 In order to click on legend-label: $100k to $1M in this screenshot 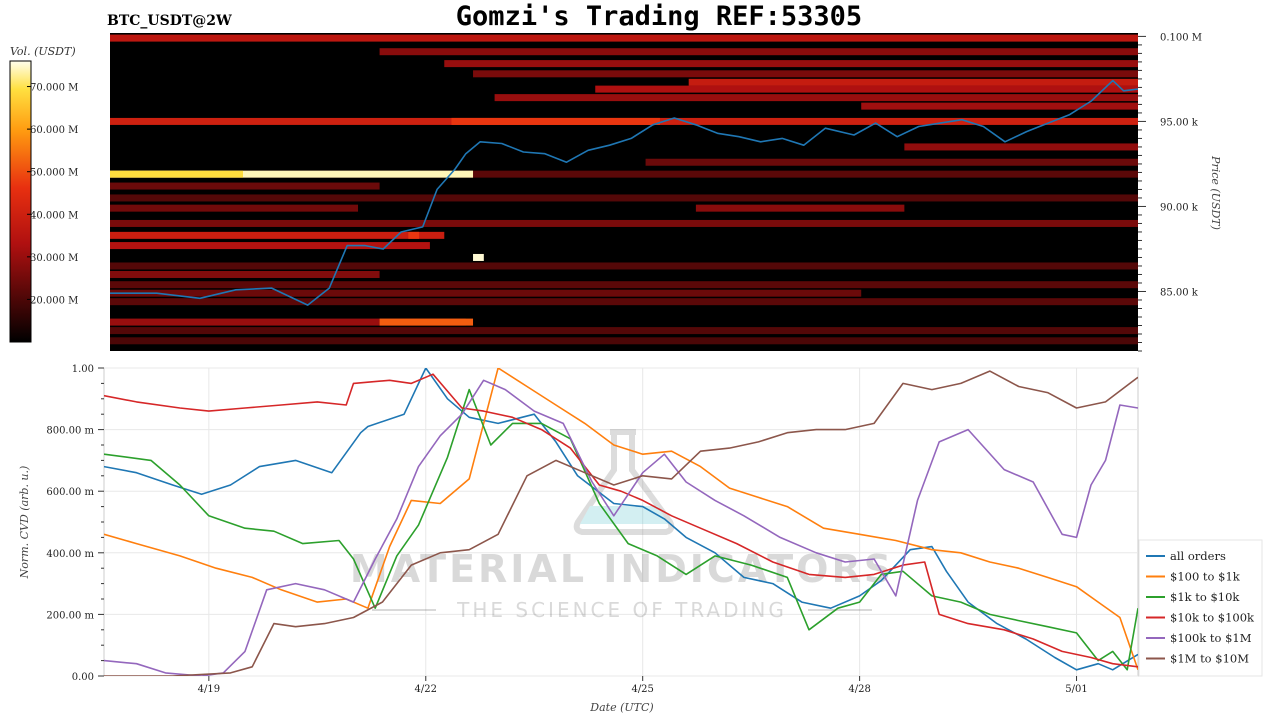, I will do `click(1211, 638)`.